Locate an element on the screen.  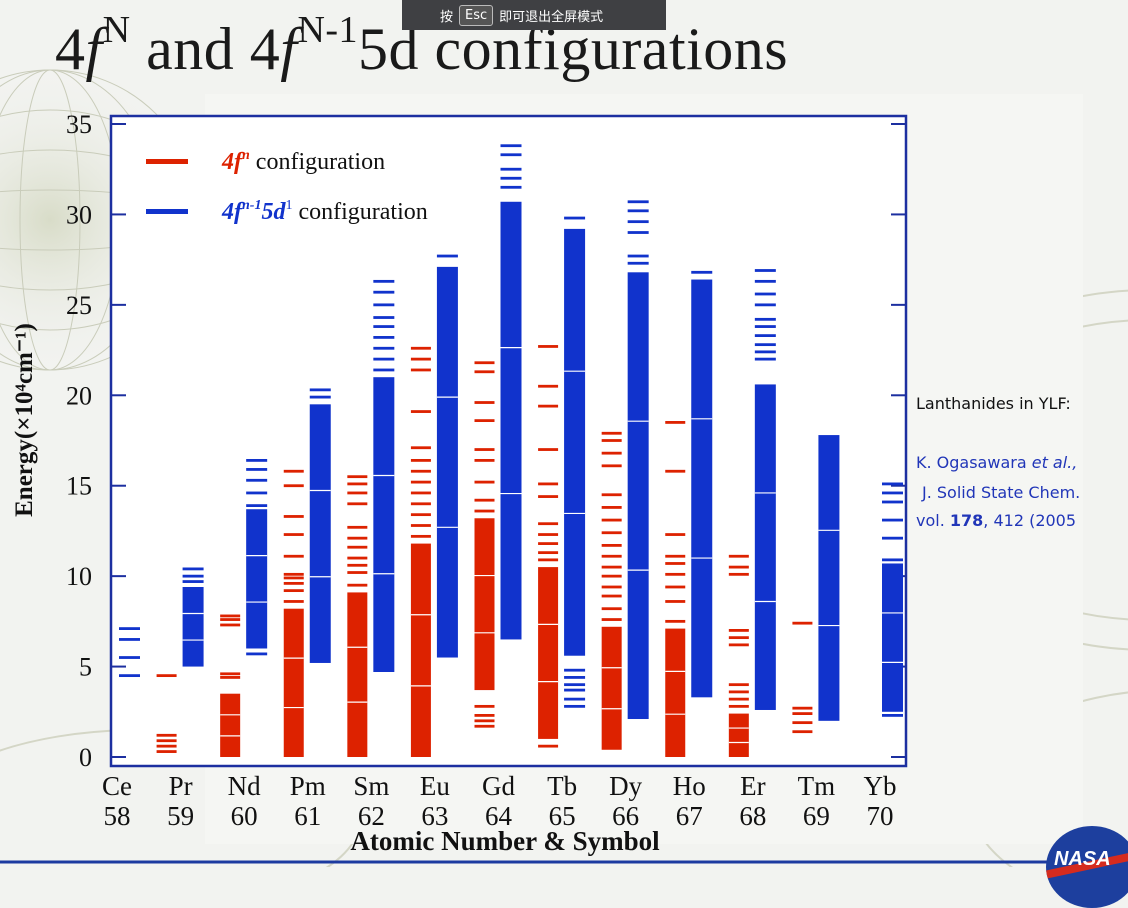
x-tick-symbol: Pr is located at coordinates (181, 786).